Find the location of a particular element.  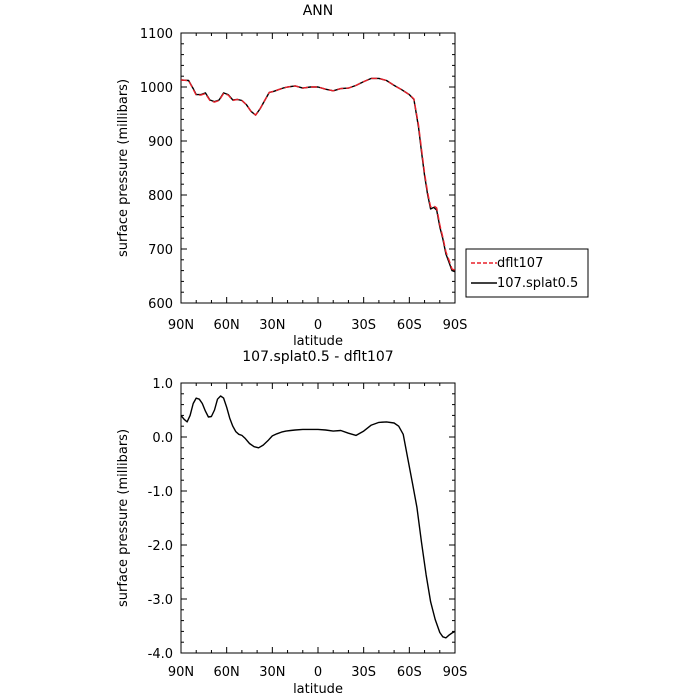

chart-title: 107.splat0.5 - dflt107 is located at coordinates (317, 357).